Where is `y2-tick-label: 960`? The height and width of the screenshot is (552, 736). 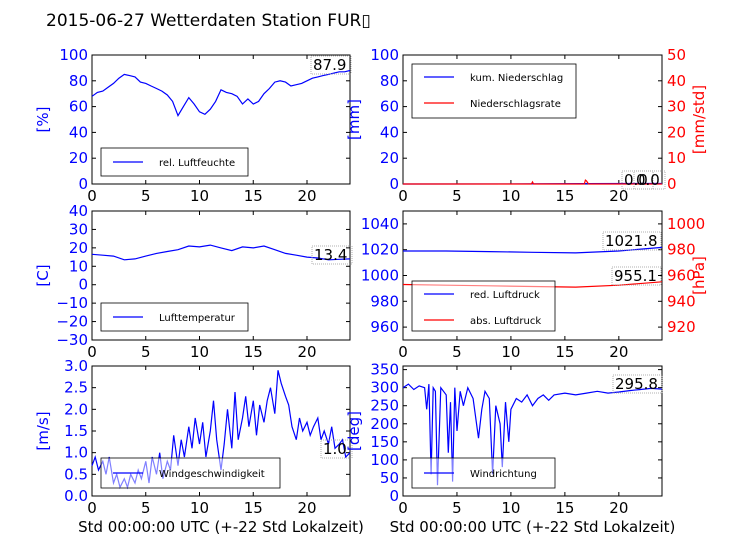 y2-tick-label: 960 is located at coordinates (681, 276).